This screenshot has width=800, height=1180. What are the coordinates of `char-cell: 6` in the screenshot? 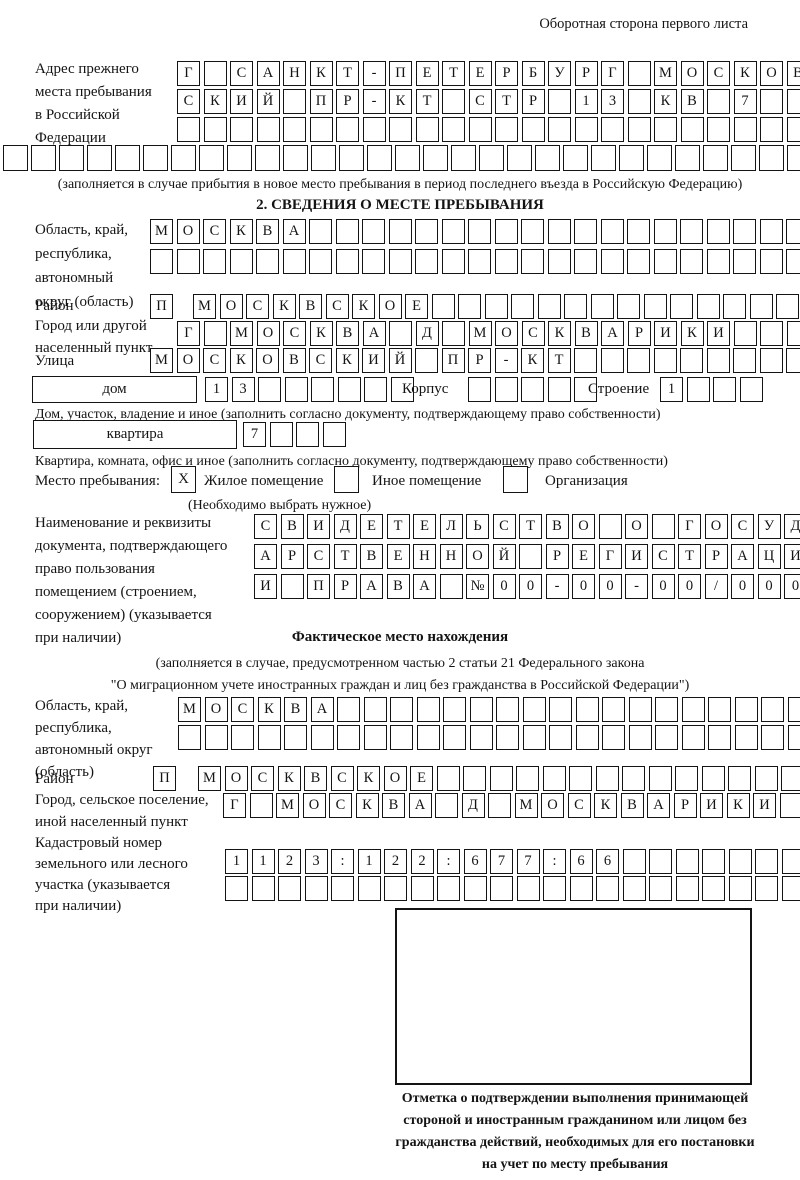 It's located at (581, 861).